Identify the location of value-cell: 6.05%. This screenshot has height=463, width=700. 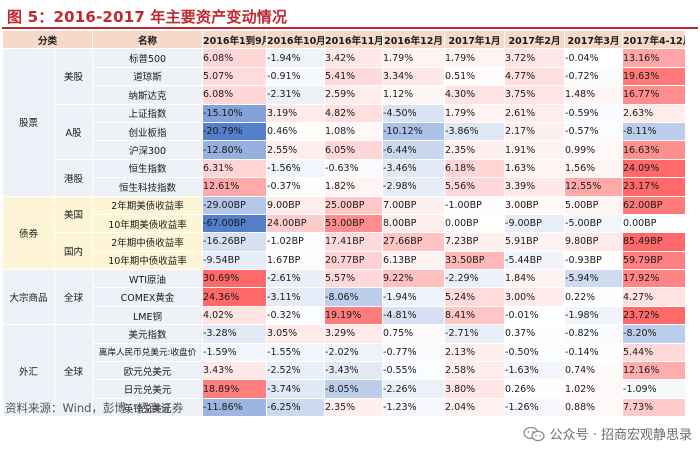
(354, 150).